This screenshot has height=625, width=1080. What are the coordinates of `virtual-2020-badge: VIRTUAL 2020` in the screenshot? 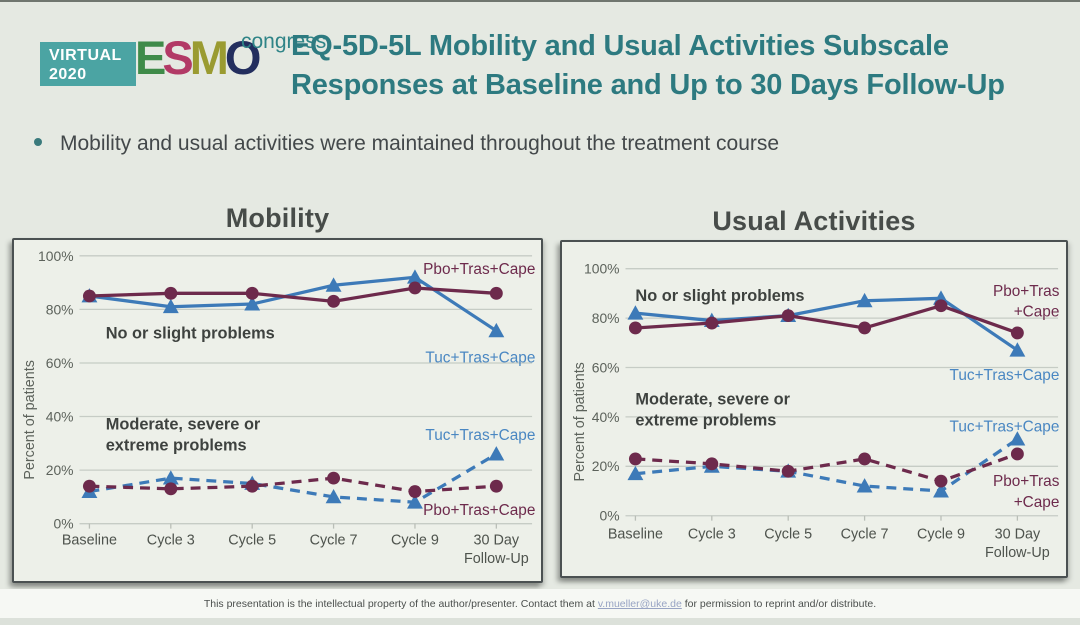 It's located at (88, 64).